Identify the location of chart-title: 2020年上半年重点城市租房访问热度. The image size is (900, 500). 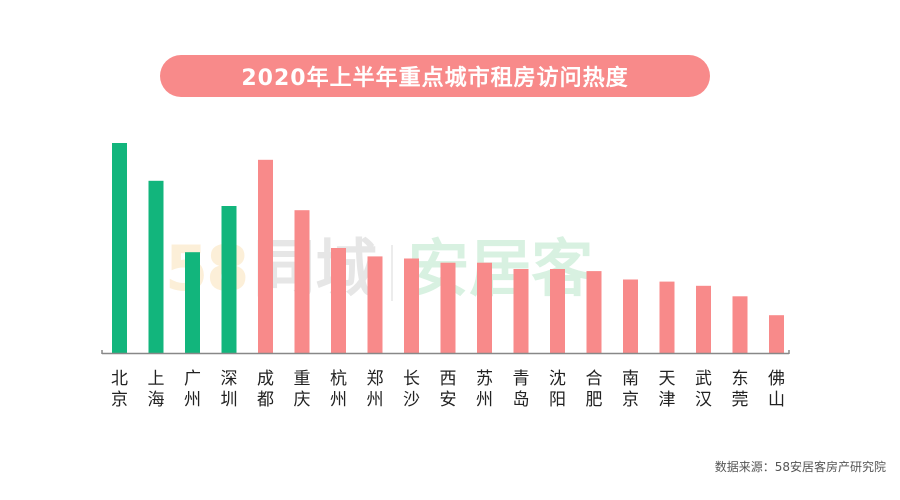
(435, 76).